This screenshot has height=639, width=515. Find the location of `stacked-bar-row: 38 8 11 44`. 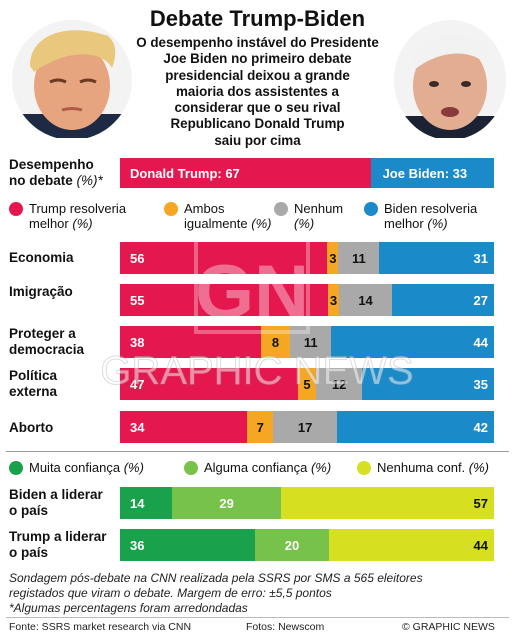

stacked-bar-row: 38 8 11 44 is located at coordinates (307, 342).